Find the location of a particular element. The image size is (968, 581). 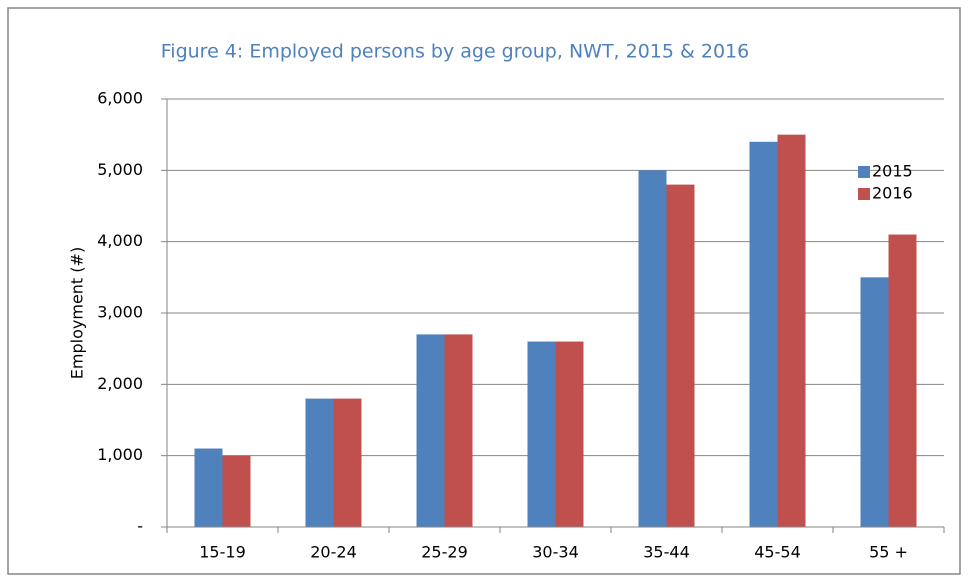

legend-label: 2015 is located at coordinates (892, 171).